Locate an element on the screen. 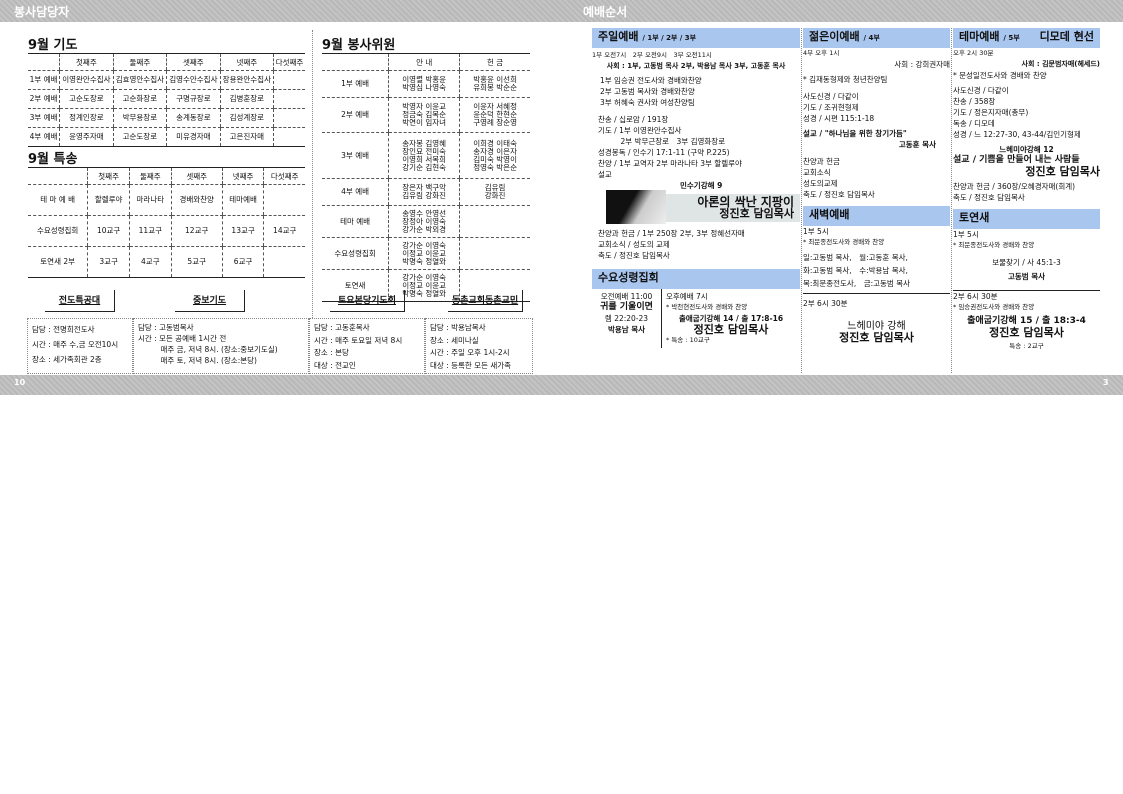  table-row: 1부 예배 이영렬 박홍윤 박영심 나영숙 박홍윤 이선희 유희봉 박순순 is located at coordinates (426, 84).